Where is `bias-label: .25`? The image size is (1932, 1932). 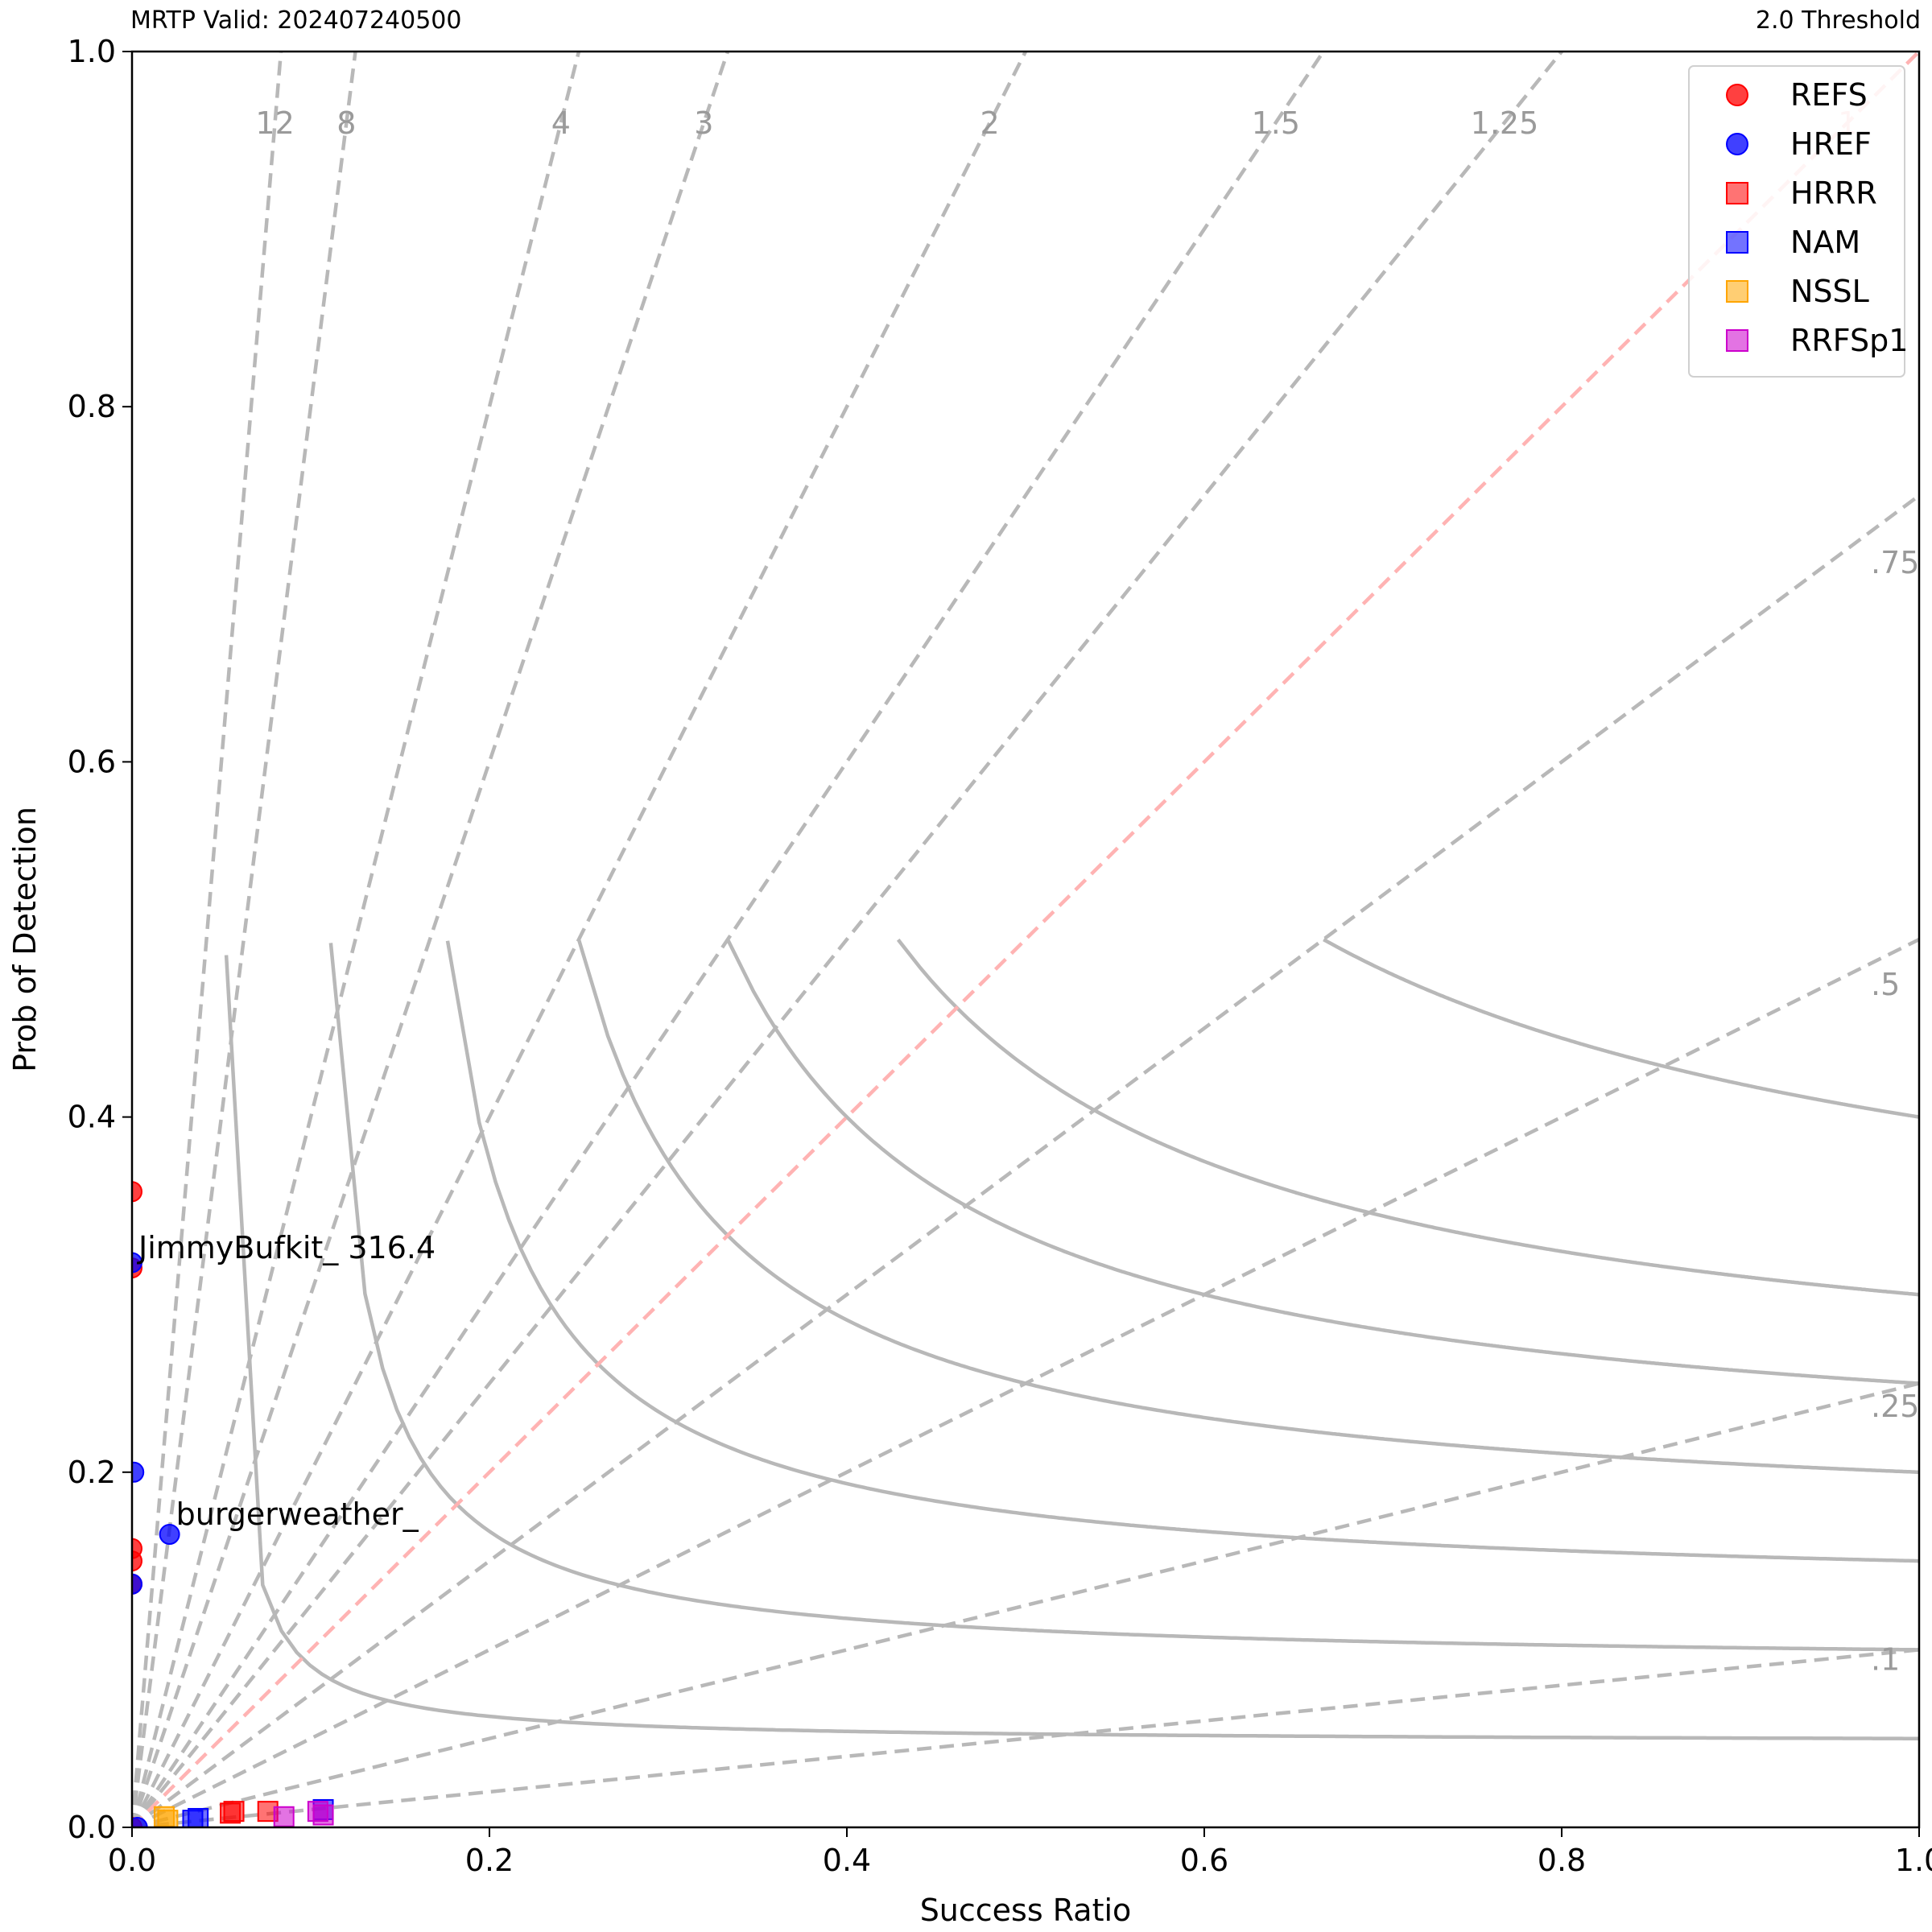
bias-label: .25 is located at coordinates (1895, 1406).